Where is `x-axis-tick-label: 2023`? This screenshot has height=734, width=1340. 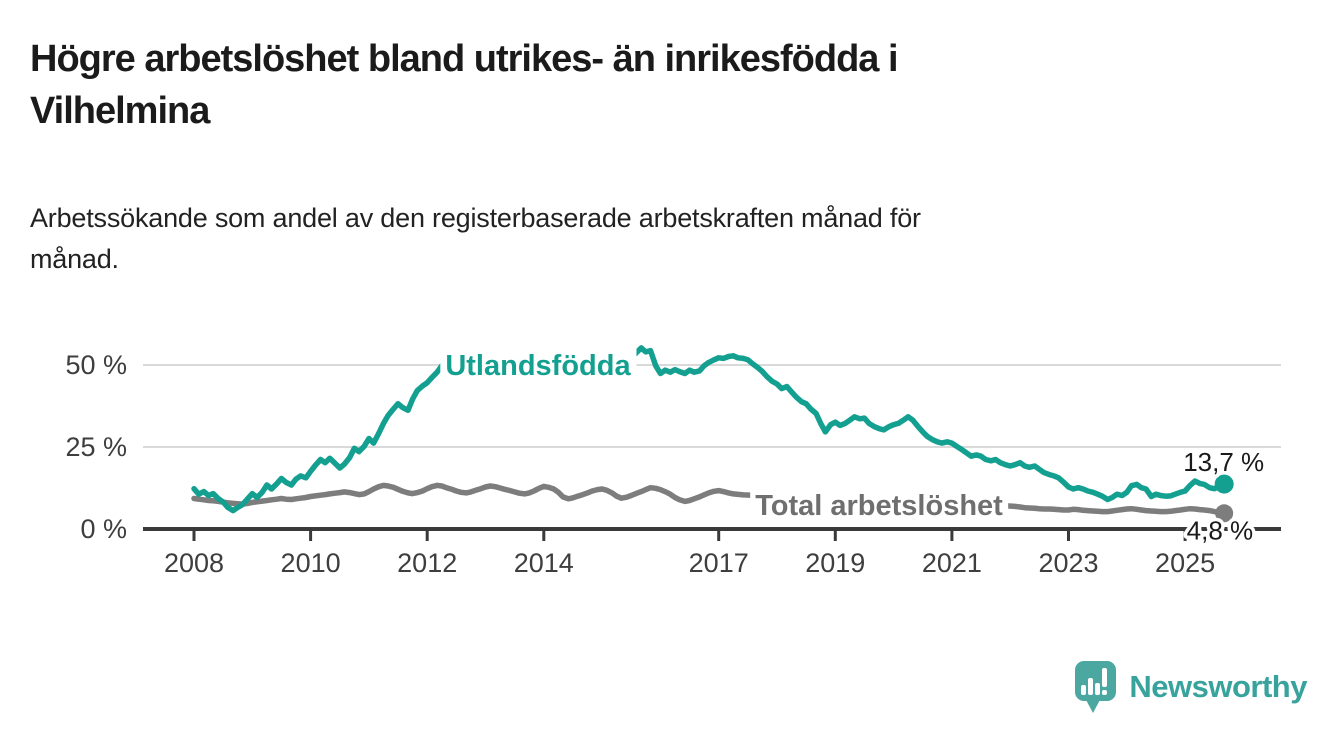 x-axis-tick-label: 2023 is located at coordinates (1068, 563).